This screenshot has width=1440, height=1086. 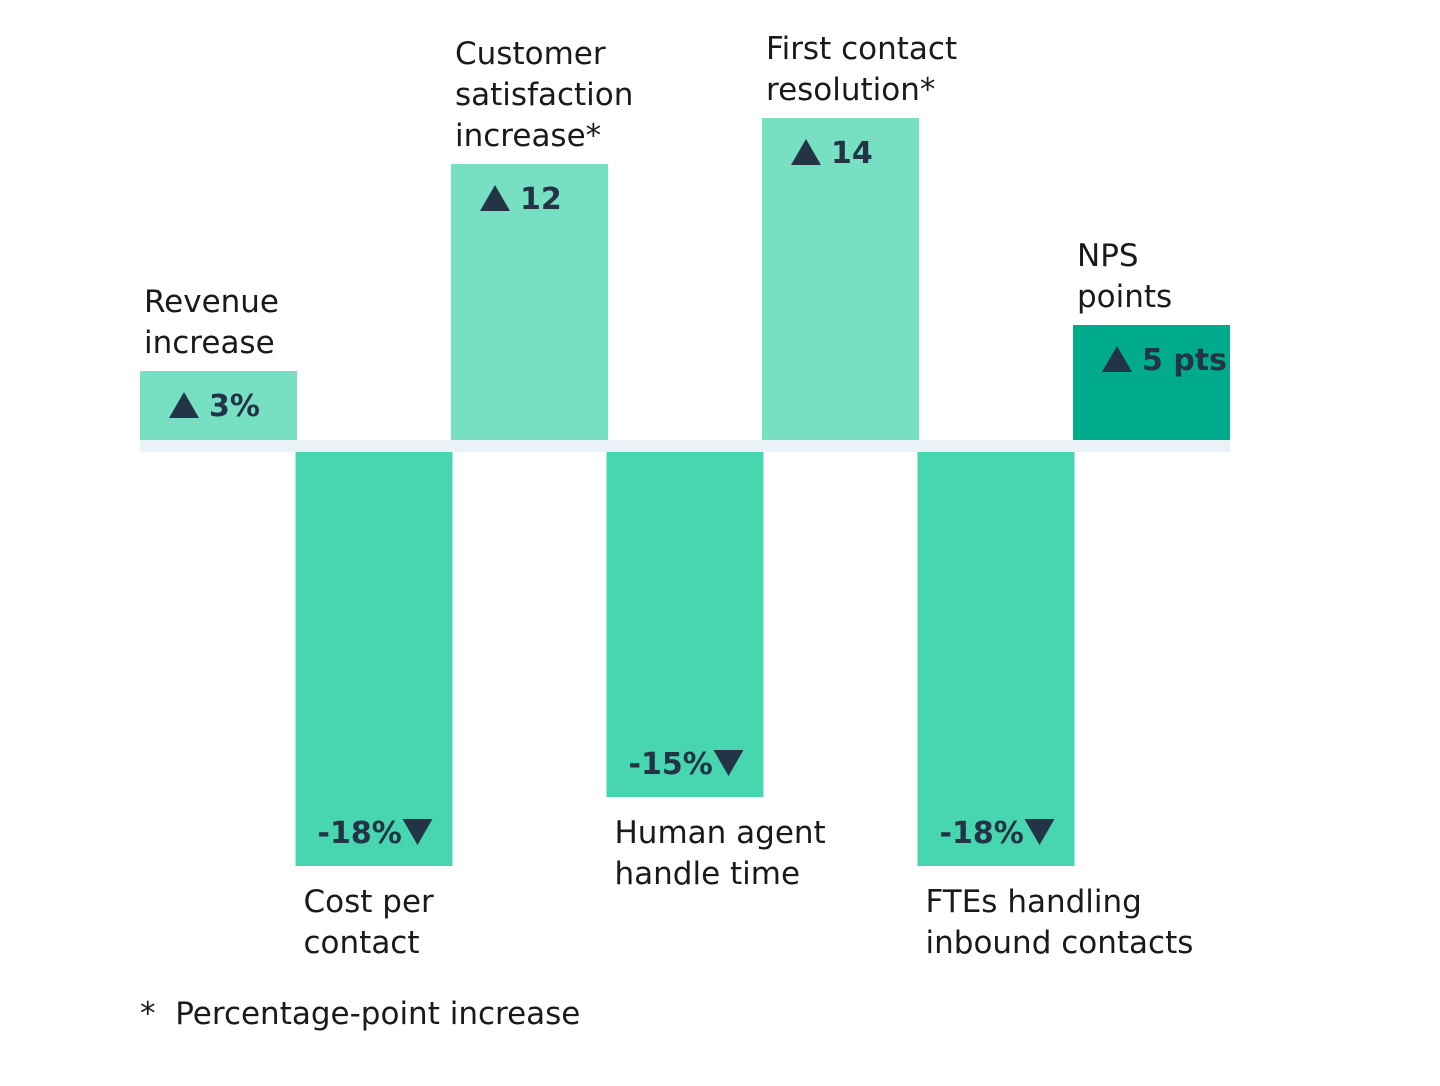 What do you see at coordinates (148, 1014) in the screenshot?
I see `footnote-marker: *` at bounding box center [148, 1014].